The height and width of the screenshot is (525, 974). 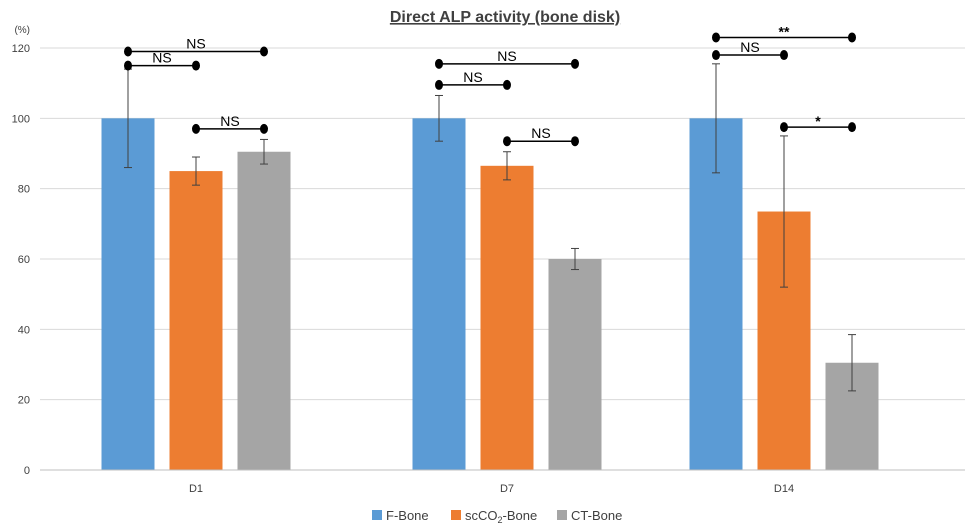 I want to click on y-tick-label: 120, so click(x=21, y=49).